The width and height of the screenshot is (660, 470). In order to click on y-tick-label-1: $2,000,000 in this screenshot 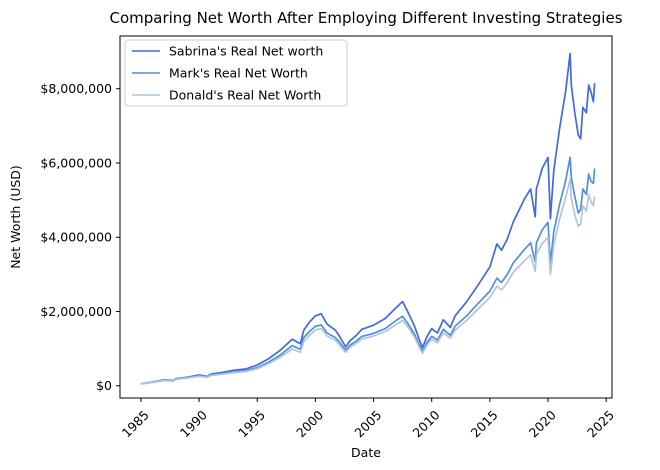, I will do `click(76, 311)`.